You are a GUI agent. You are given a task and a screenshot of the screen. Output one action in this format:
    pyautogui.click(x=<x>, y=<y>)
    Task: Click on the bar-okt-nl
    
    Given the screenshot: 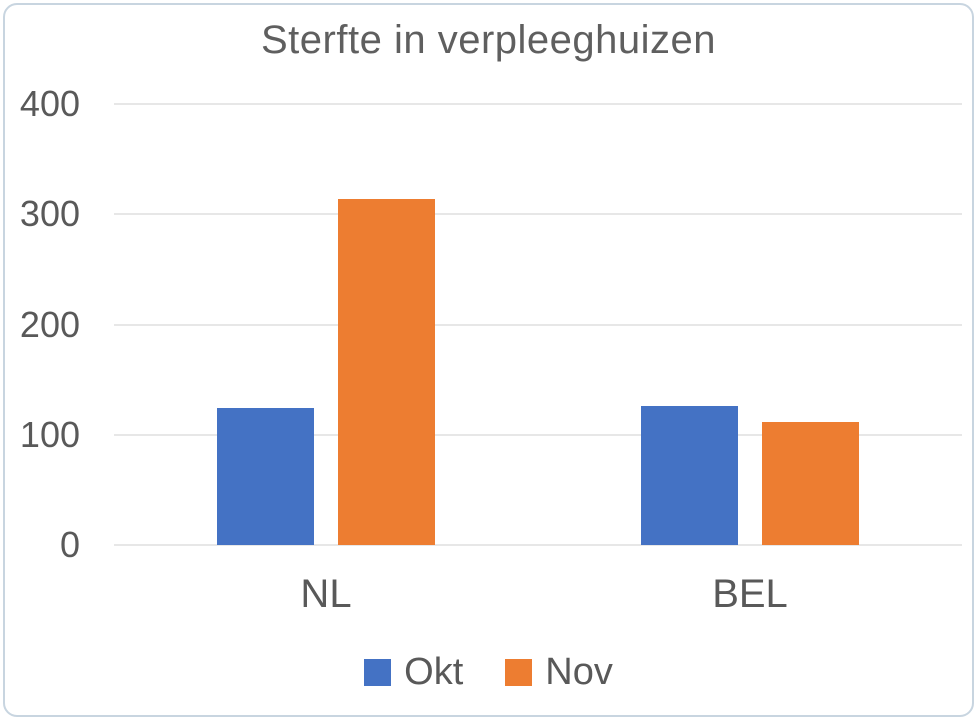 What is the action you would take?
    pyautogui.click(x=265, y=476)
    